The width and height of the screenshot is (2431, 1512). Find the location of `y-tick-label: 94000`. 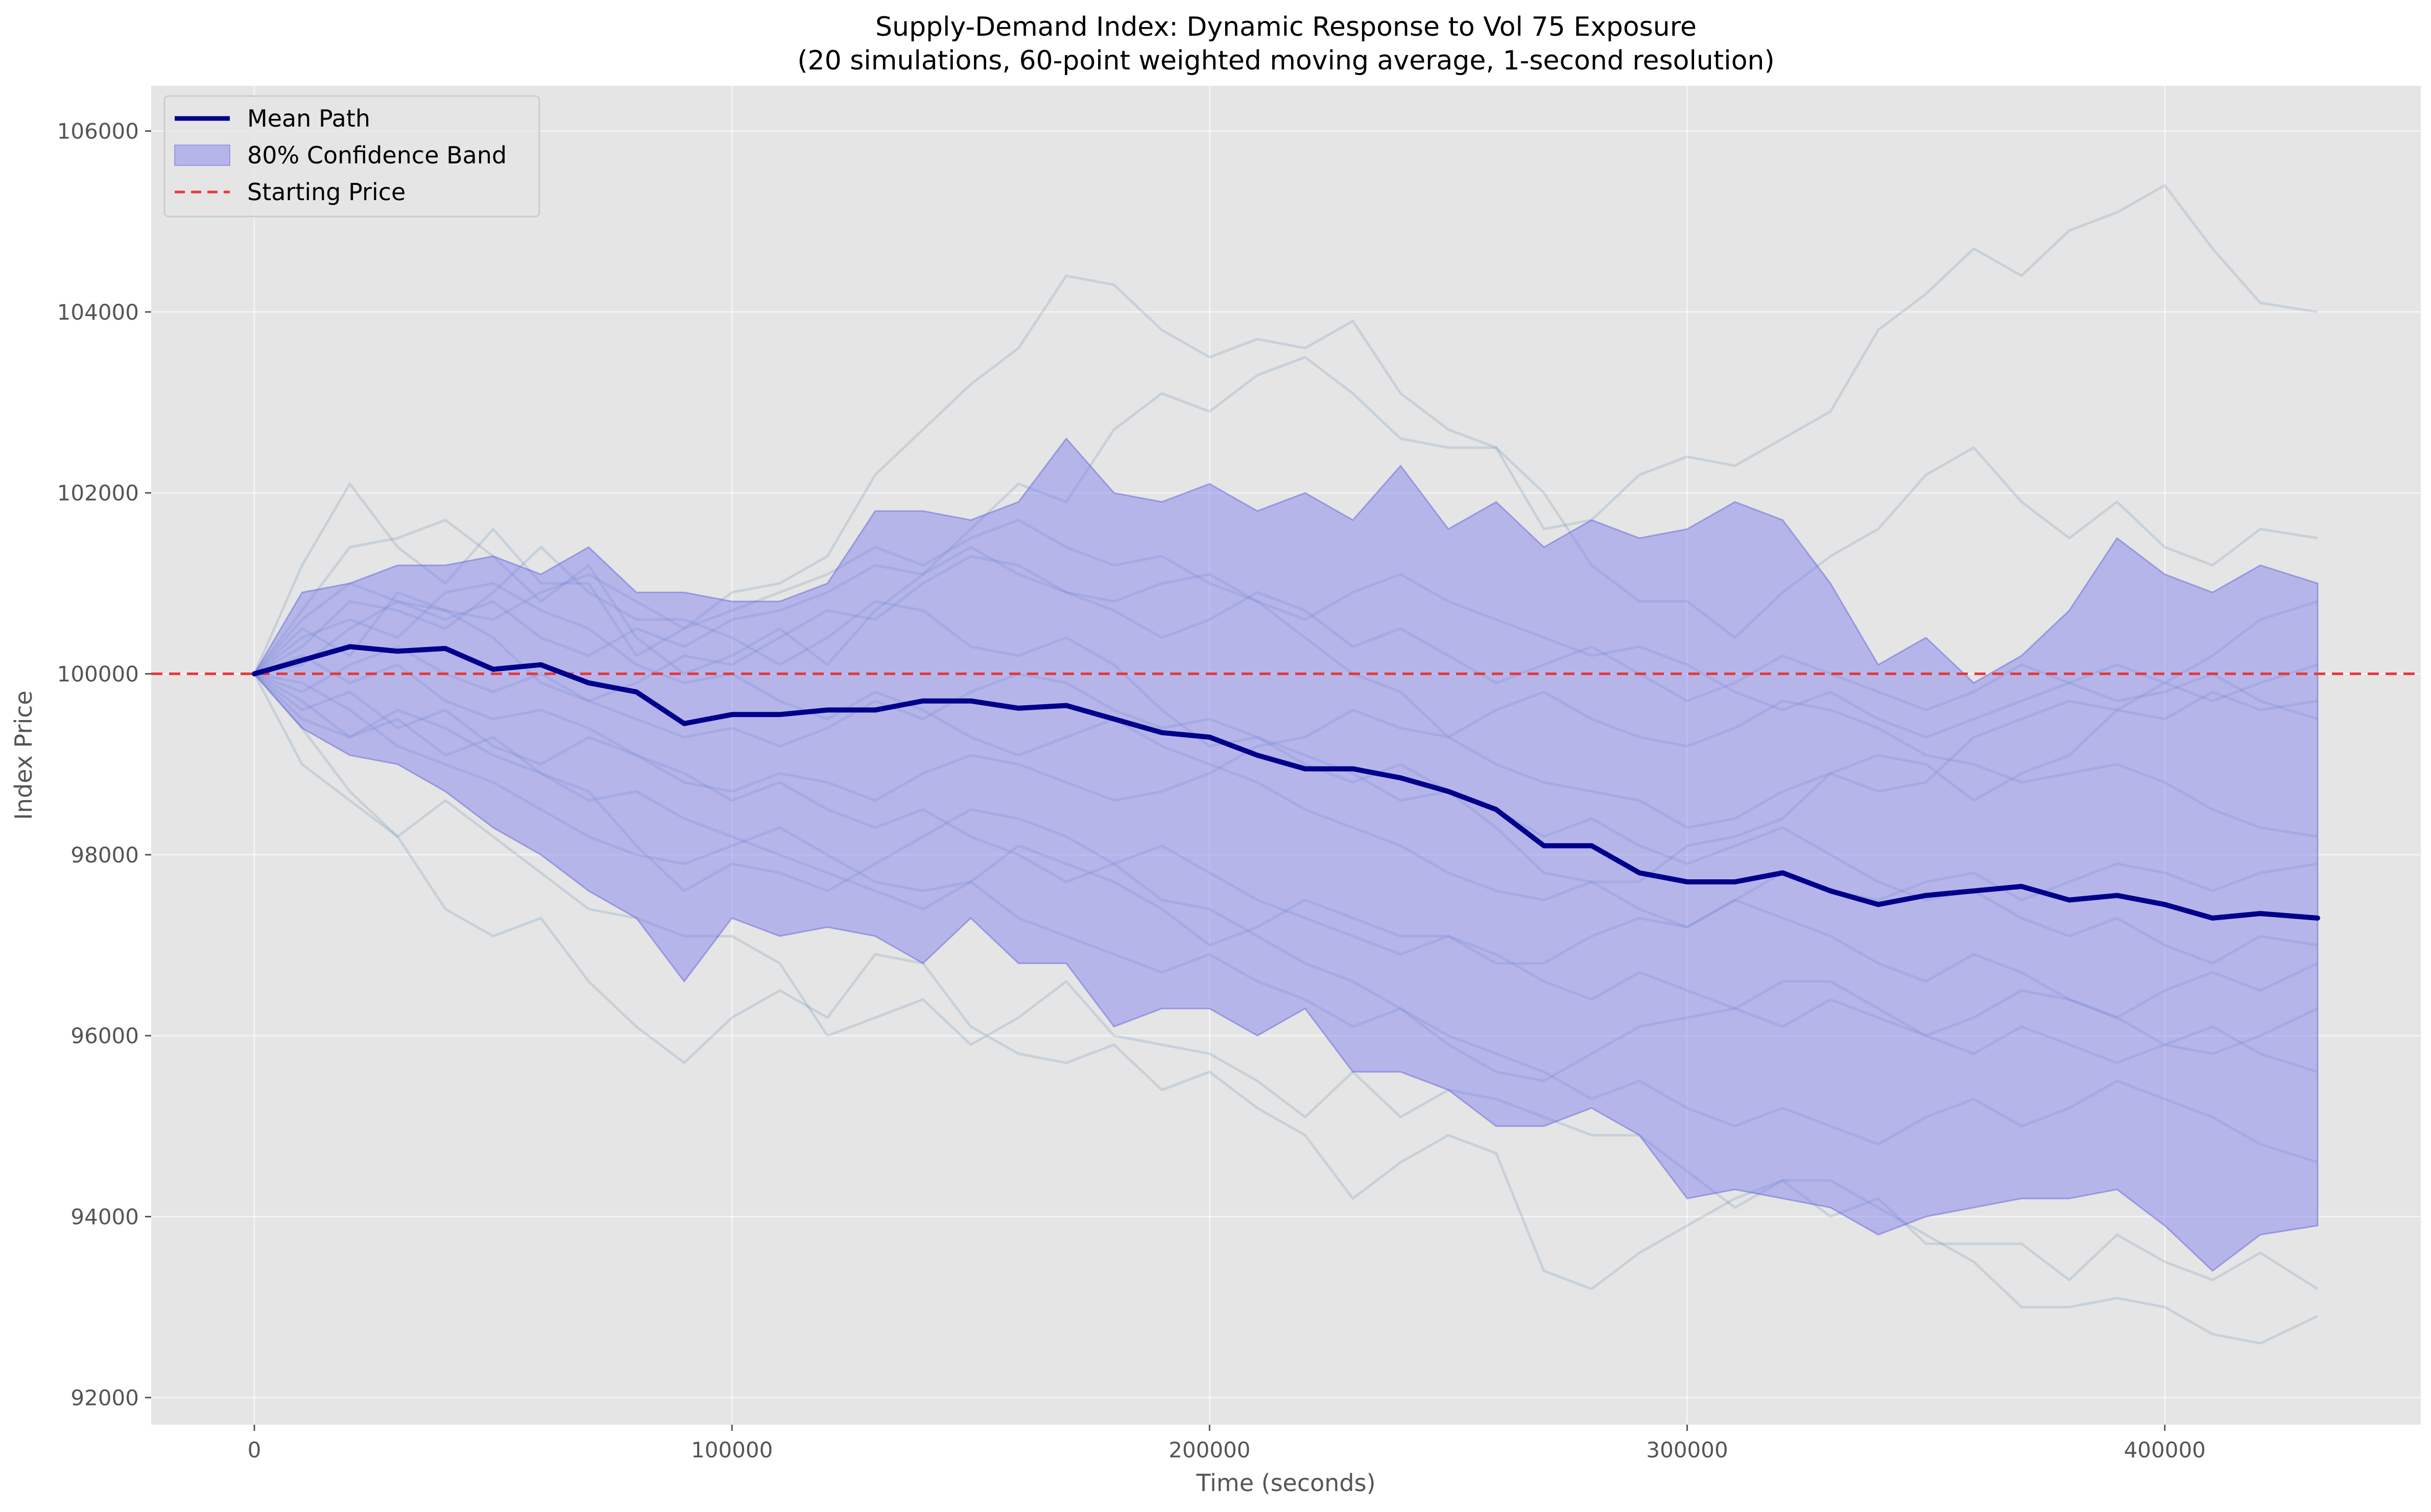

y-tick-label: 94000 is located at coordinates (104, 1217).